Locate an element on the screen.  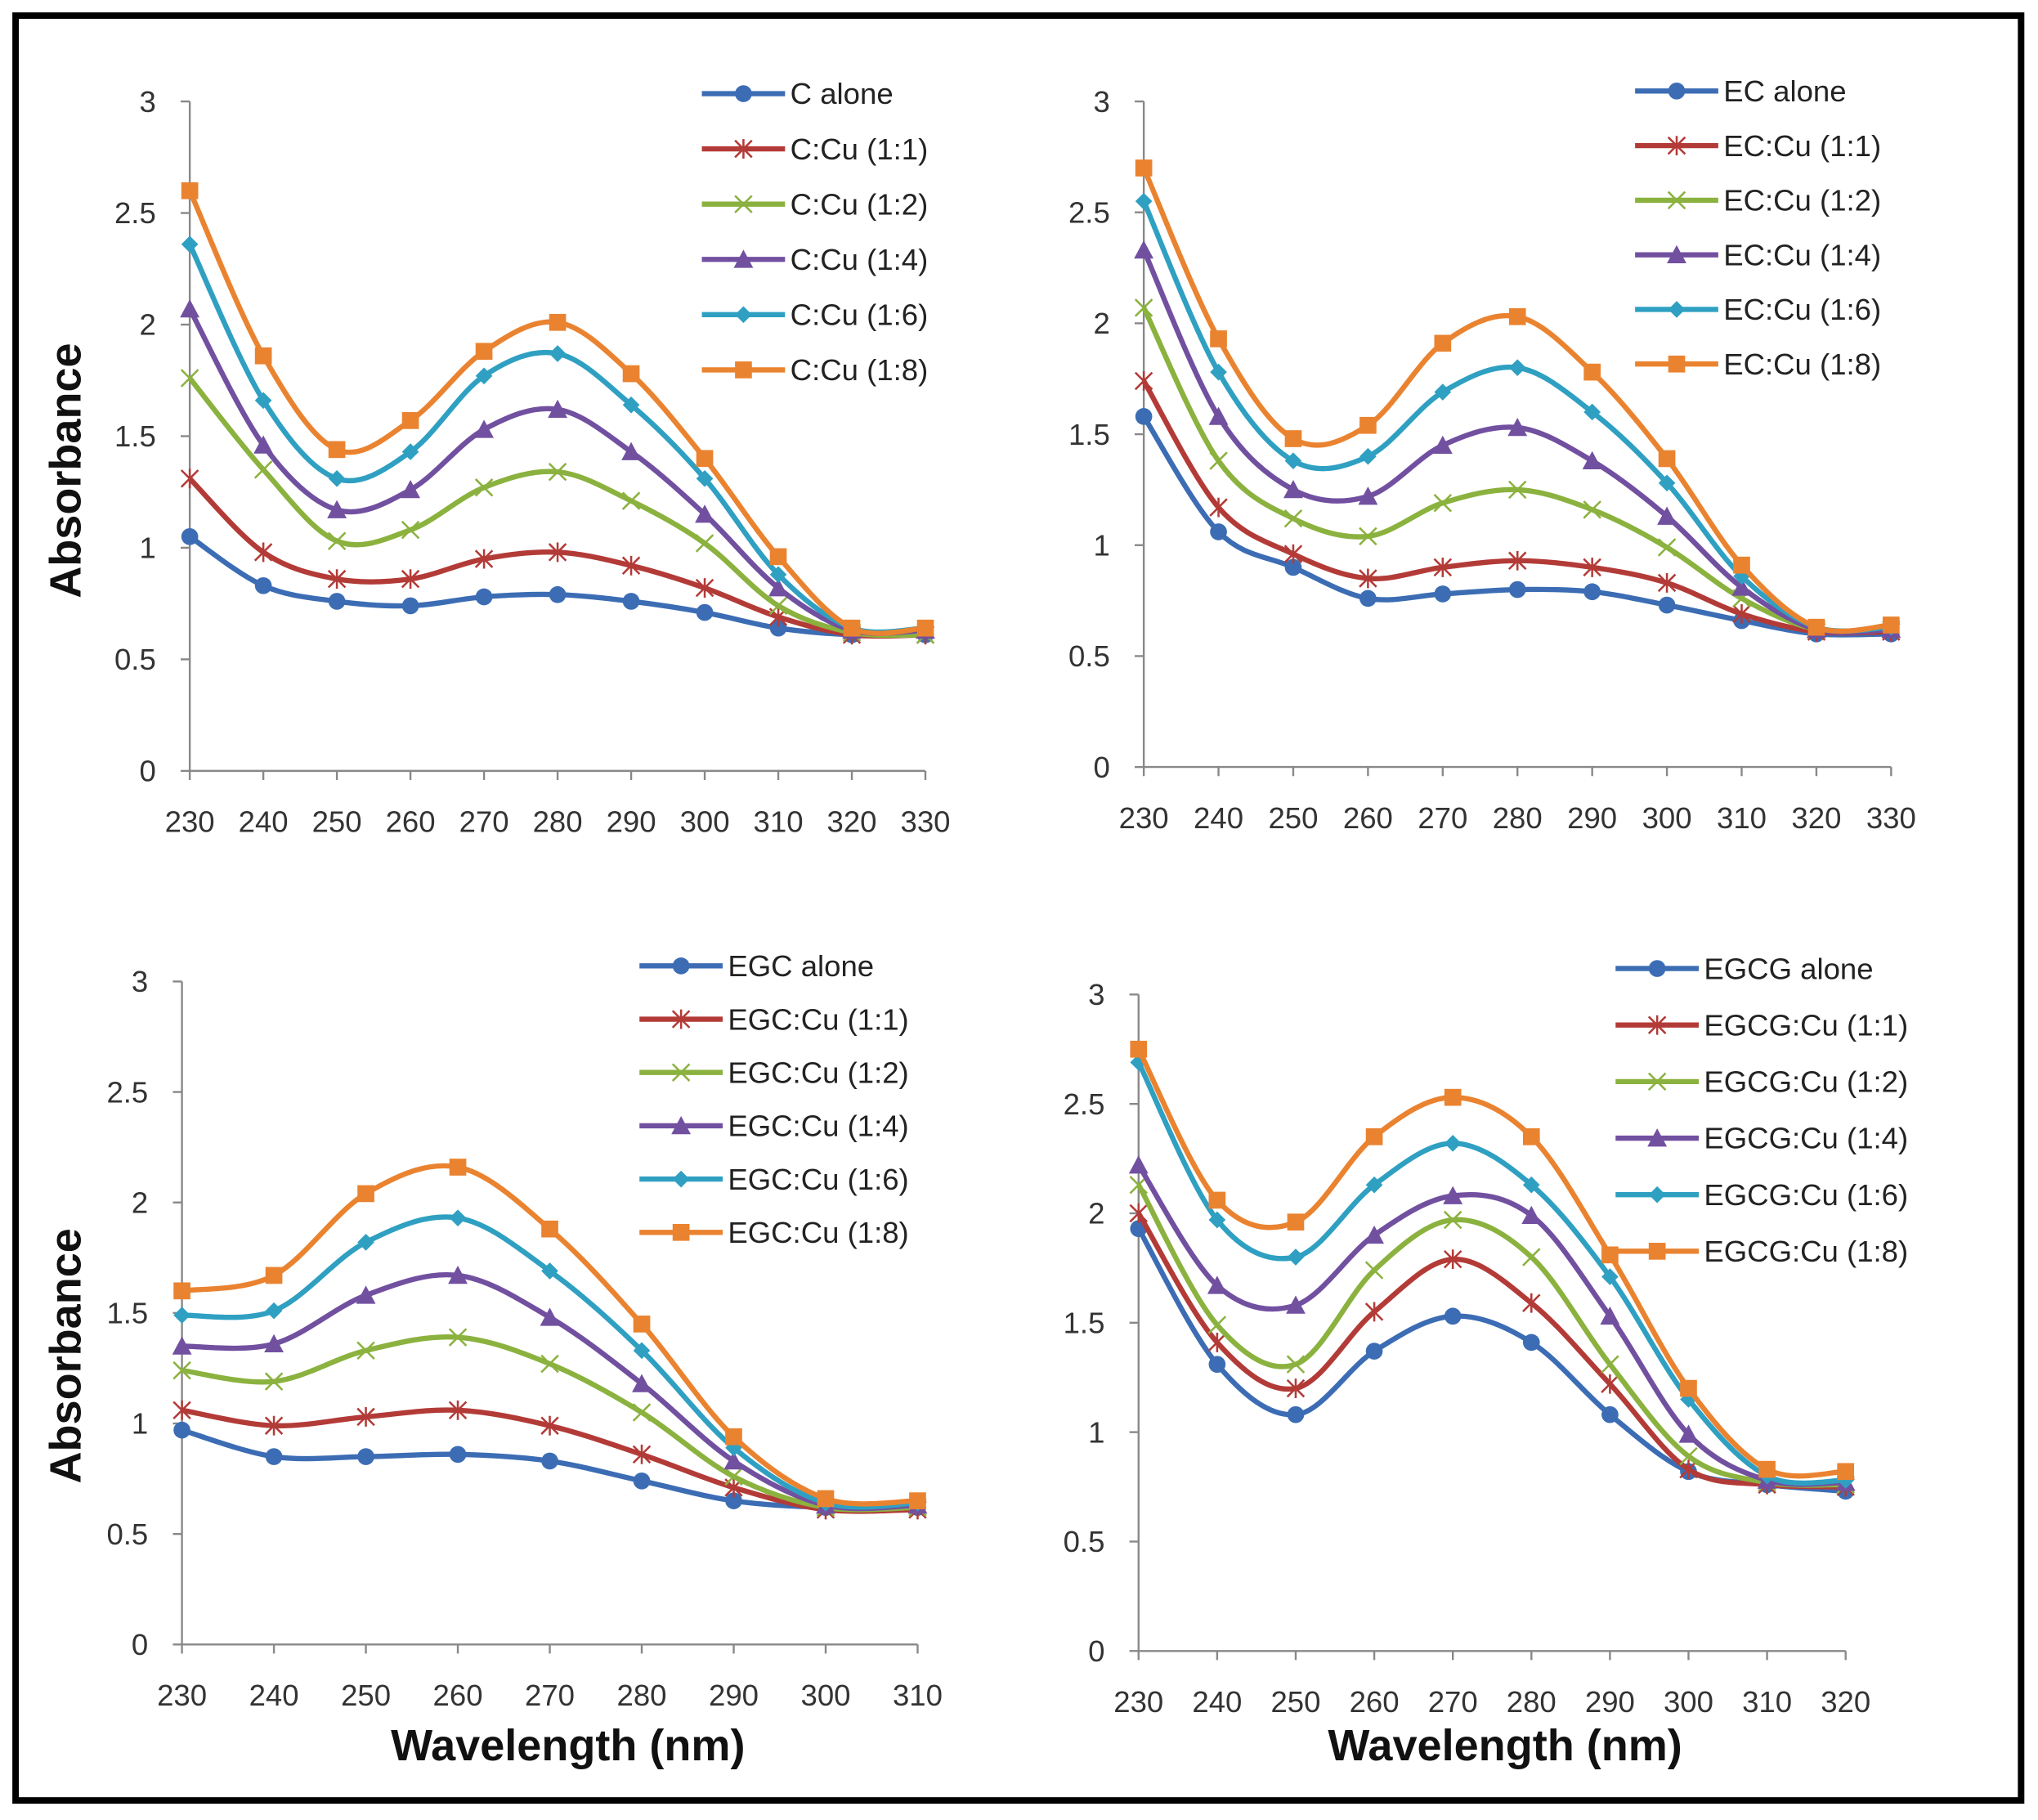
legend-label: C:Cu (1:6) is located at coordinates (860, 315).